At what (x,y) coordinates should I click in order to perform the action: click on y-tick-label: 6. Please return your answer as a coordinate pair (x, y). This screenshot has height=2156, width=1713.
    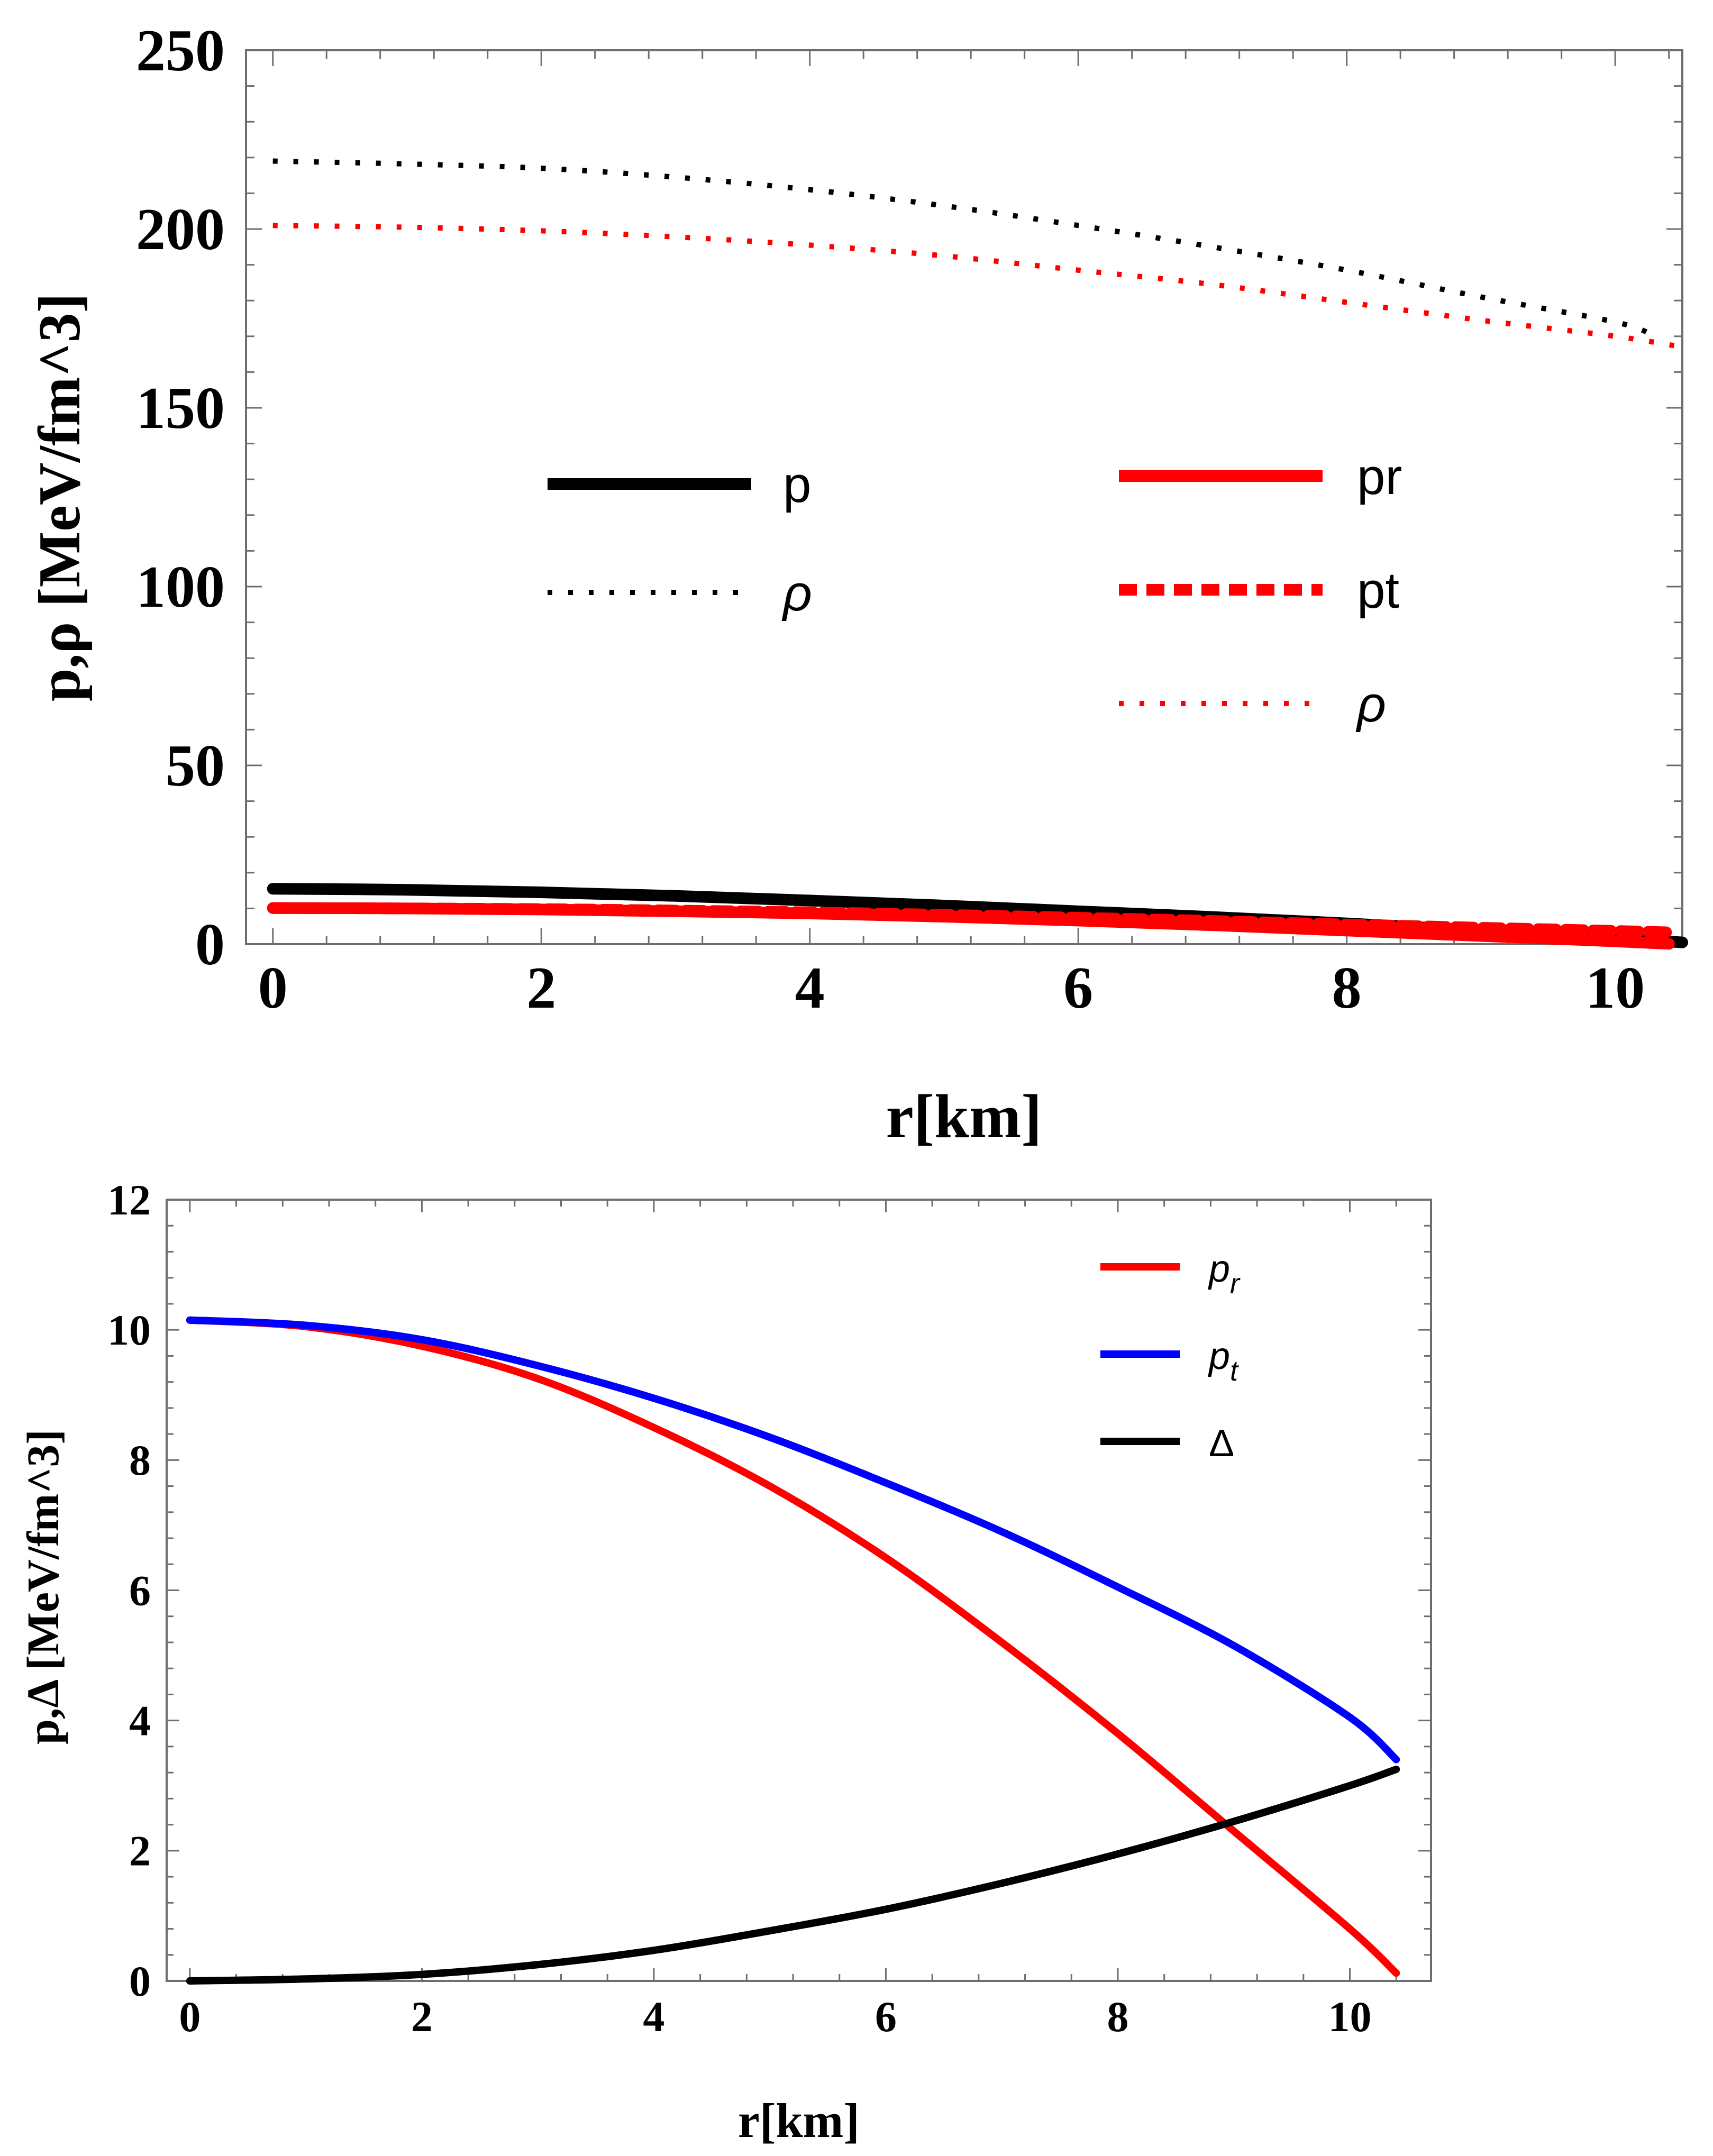
    Looking at the image, I should click on (140, 1590).